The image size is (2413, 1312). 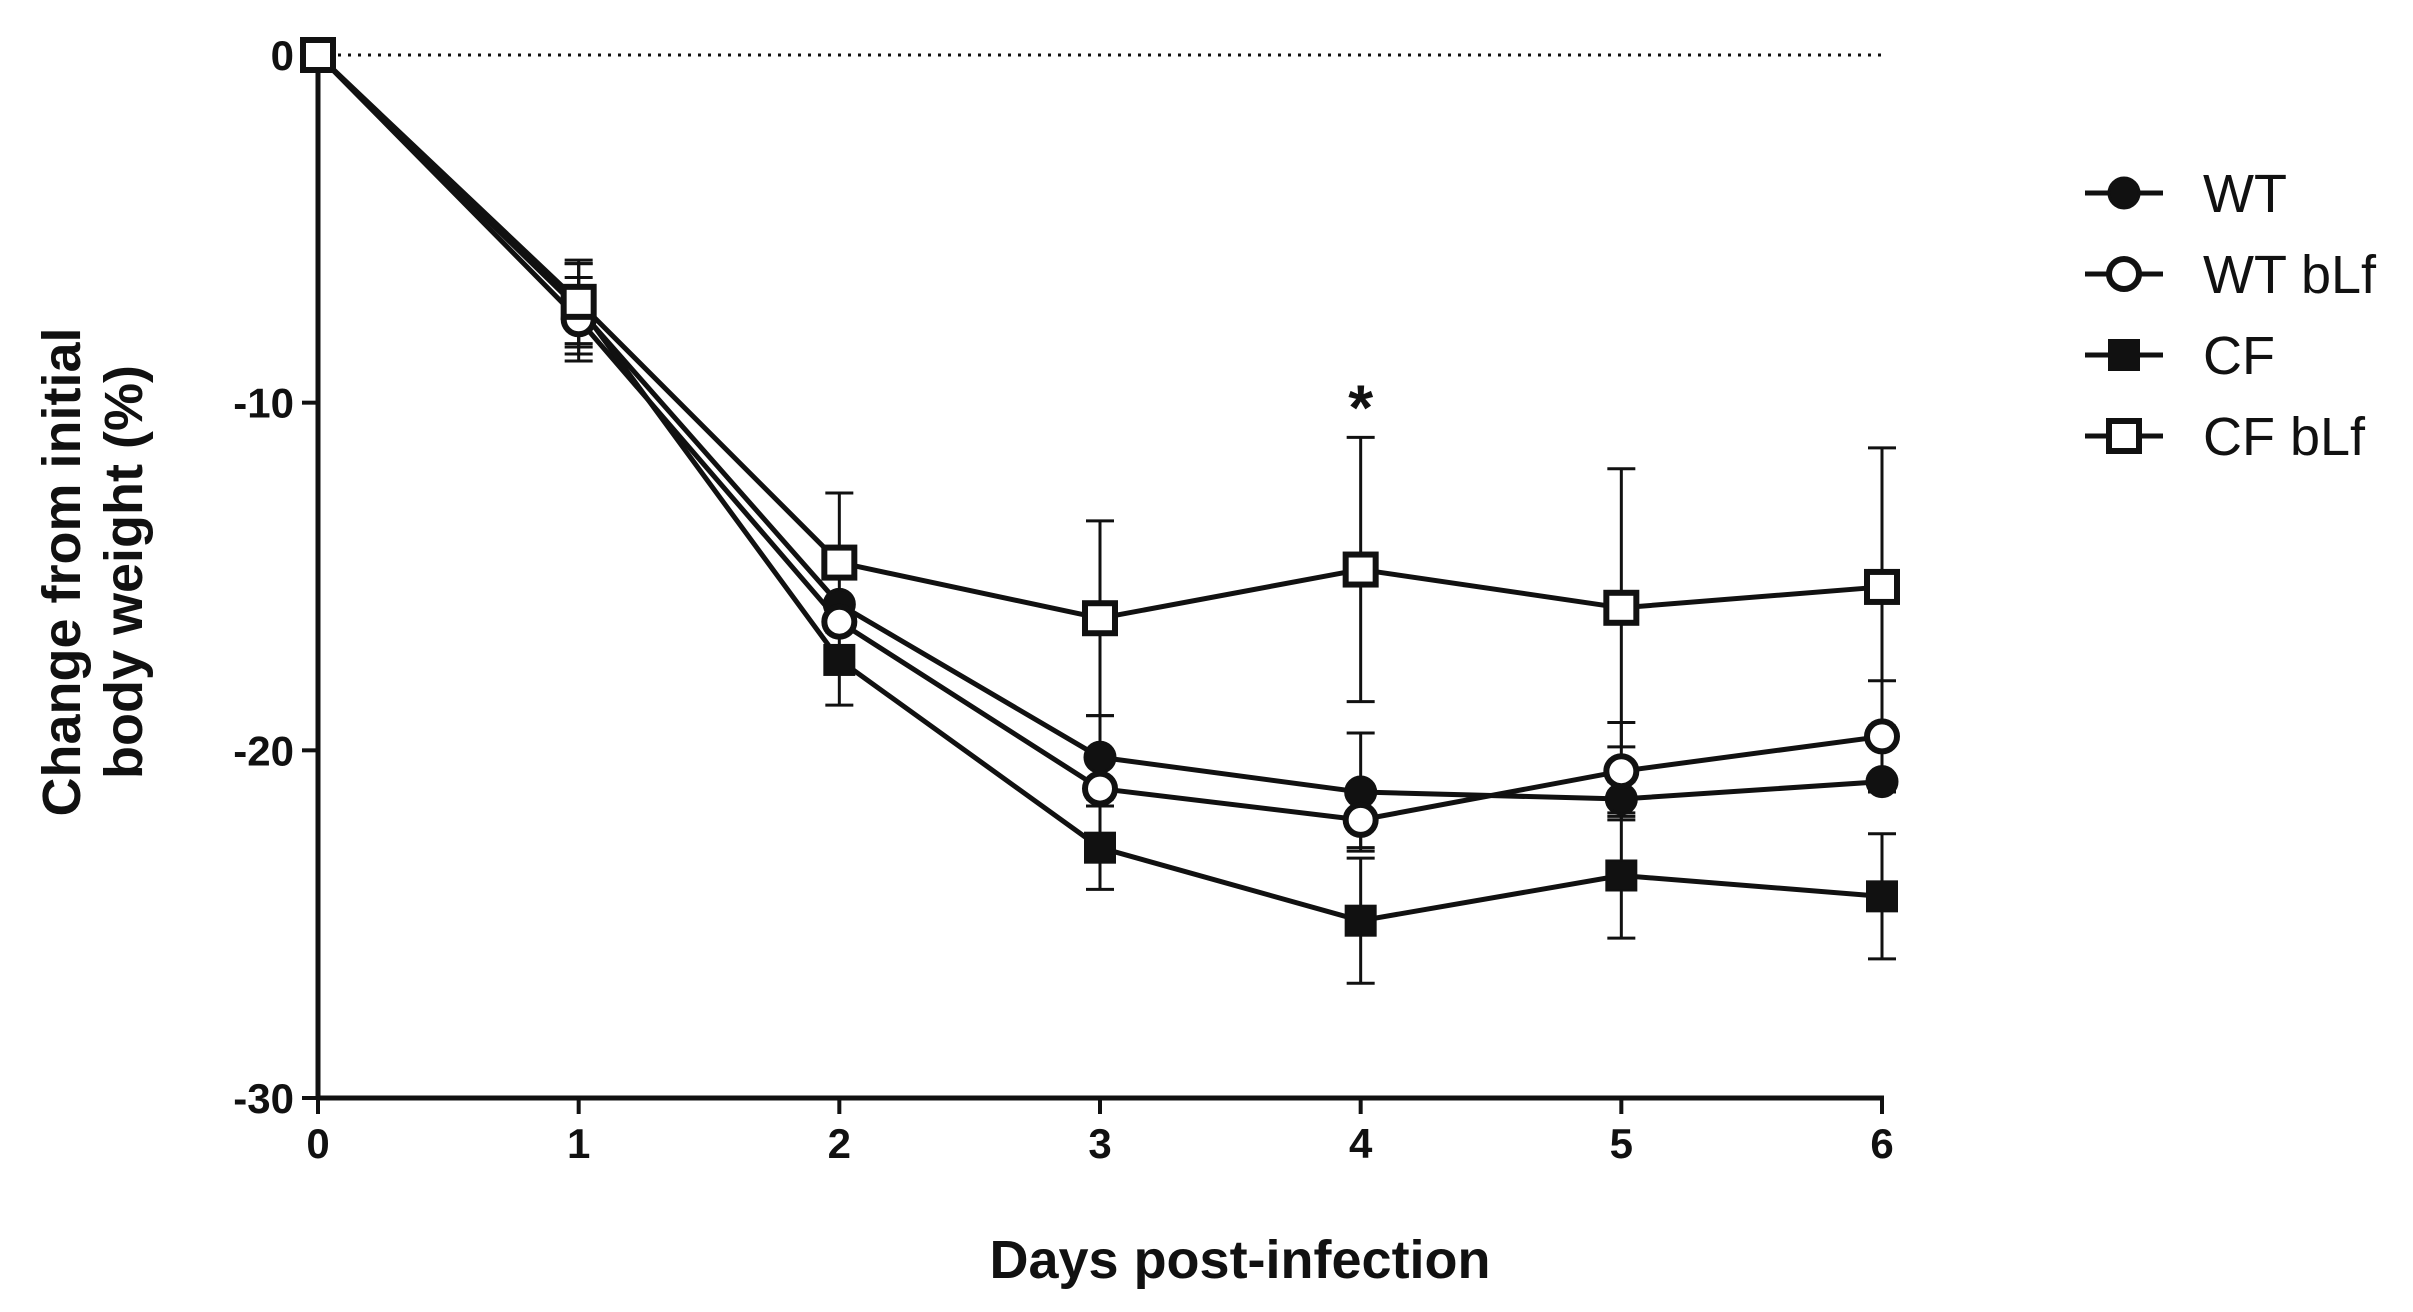 I want to click on x-tick-label: 0, so click(x=317, y=1143).